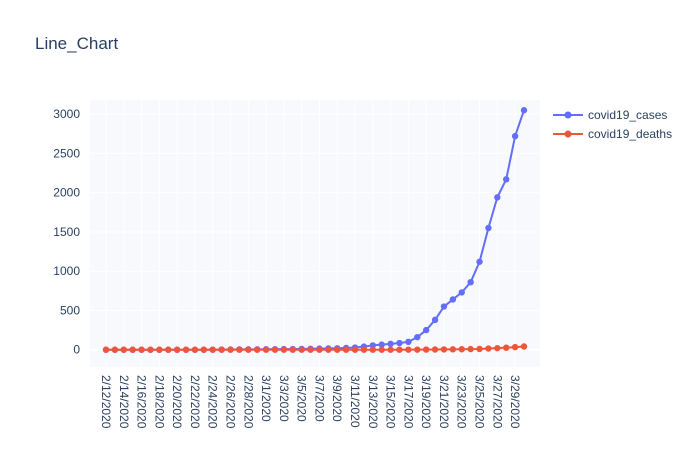 This screenshot has width=700, height=450. Describe the element at coordinates (315, 348) in the screenshot. I see `series-covid19_deaths` at that location.